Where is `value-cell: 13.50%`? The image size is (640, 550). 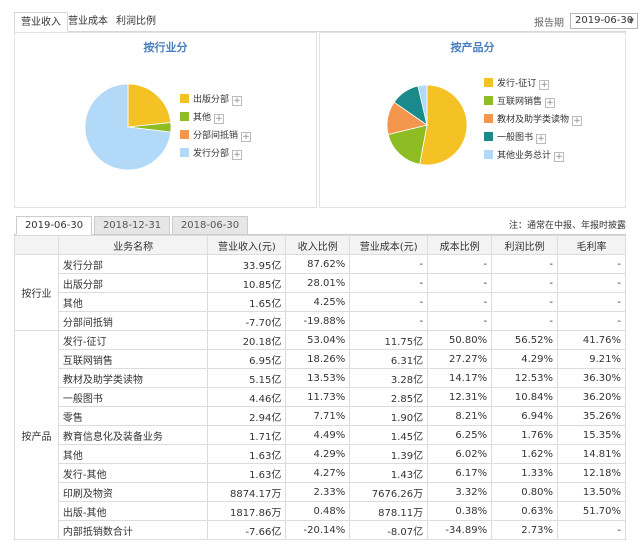 value-cell: 13.50% is located at coordinates (591, 492).